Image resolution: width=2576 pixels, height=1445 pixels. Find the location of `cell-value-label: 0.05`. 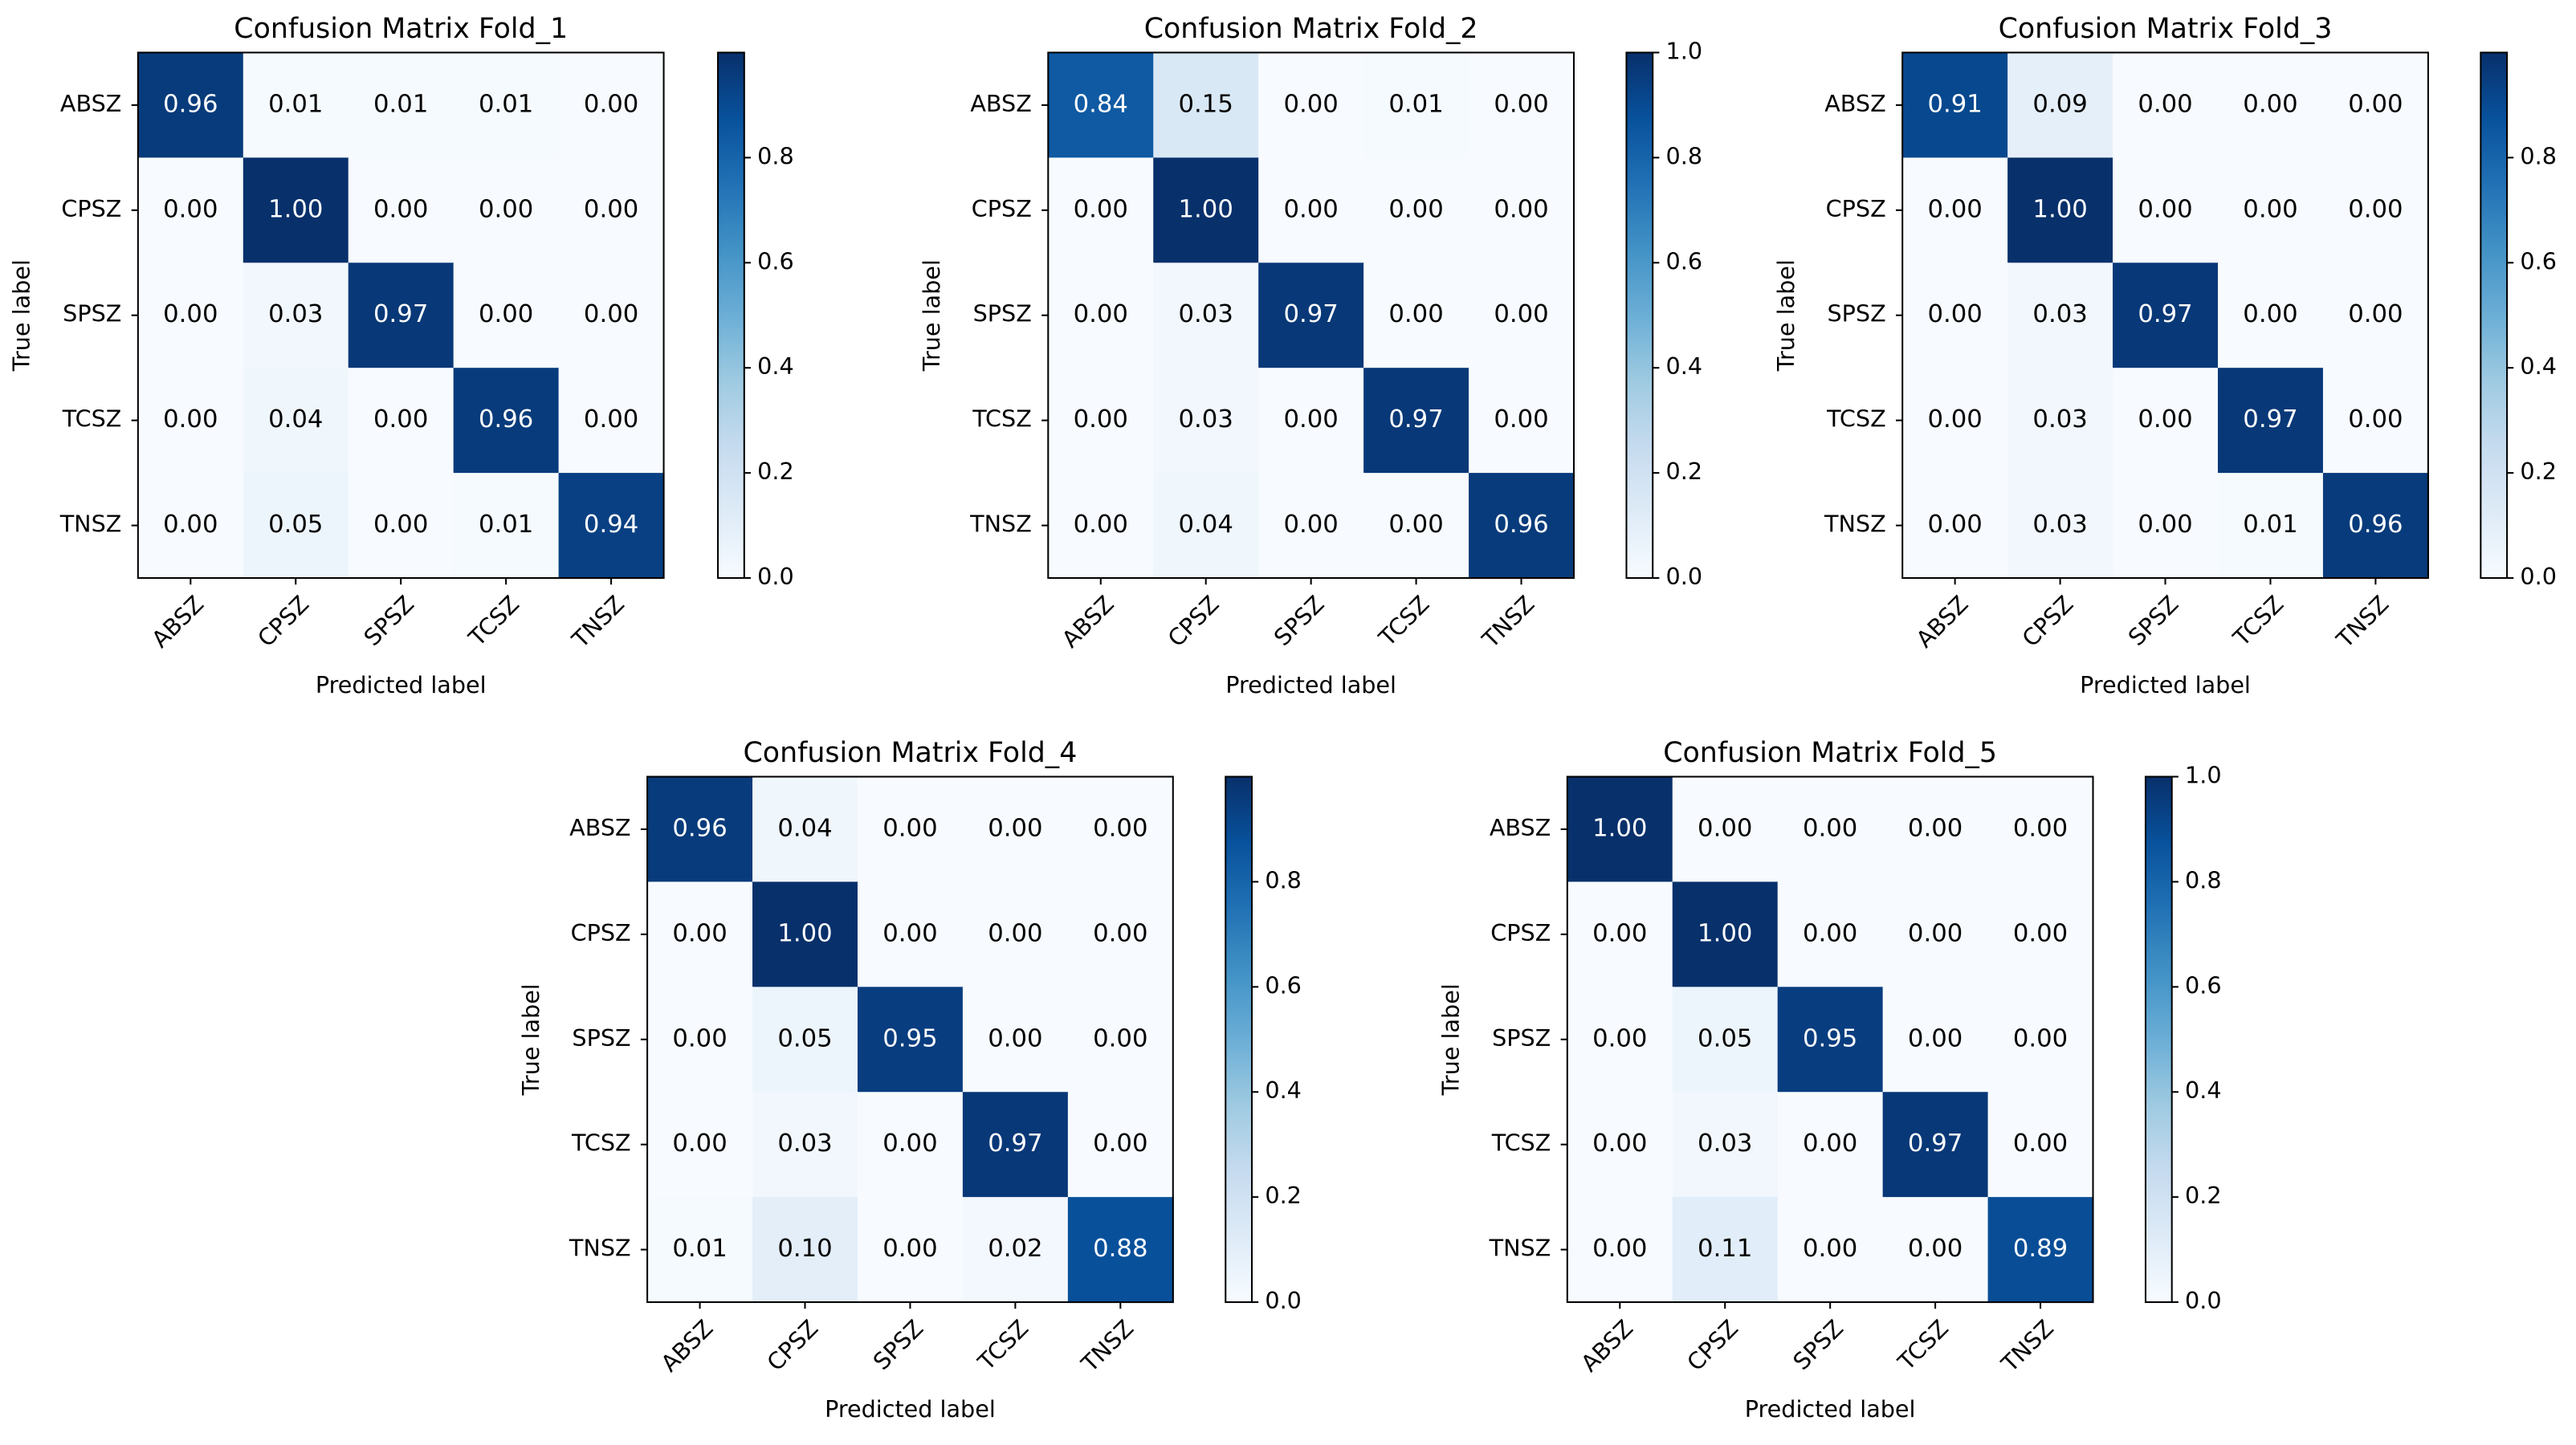

cell-value-label: 0.05 is located at coordinates (804, 1038).